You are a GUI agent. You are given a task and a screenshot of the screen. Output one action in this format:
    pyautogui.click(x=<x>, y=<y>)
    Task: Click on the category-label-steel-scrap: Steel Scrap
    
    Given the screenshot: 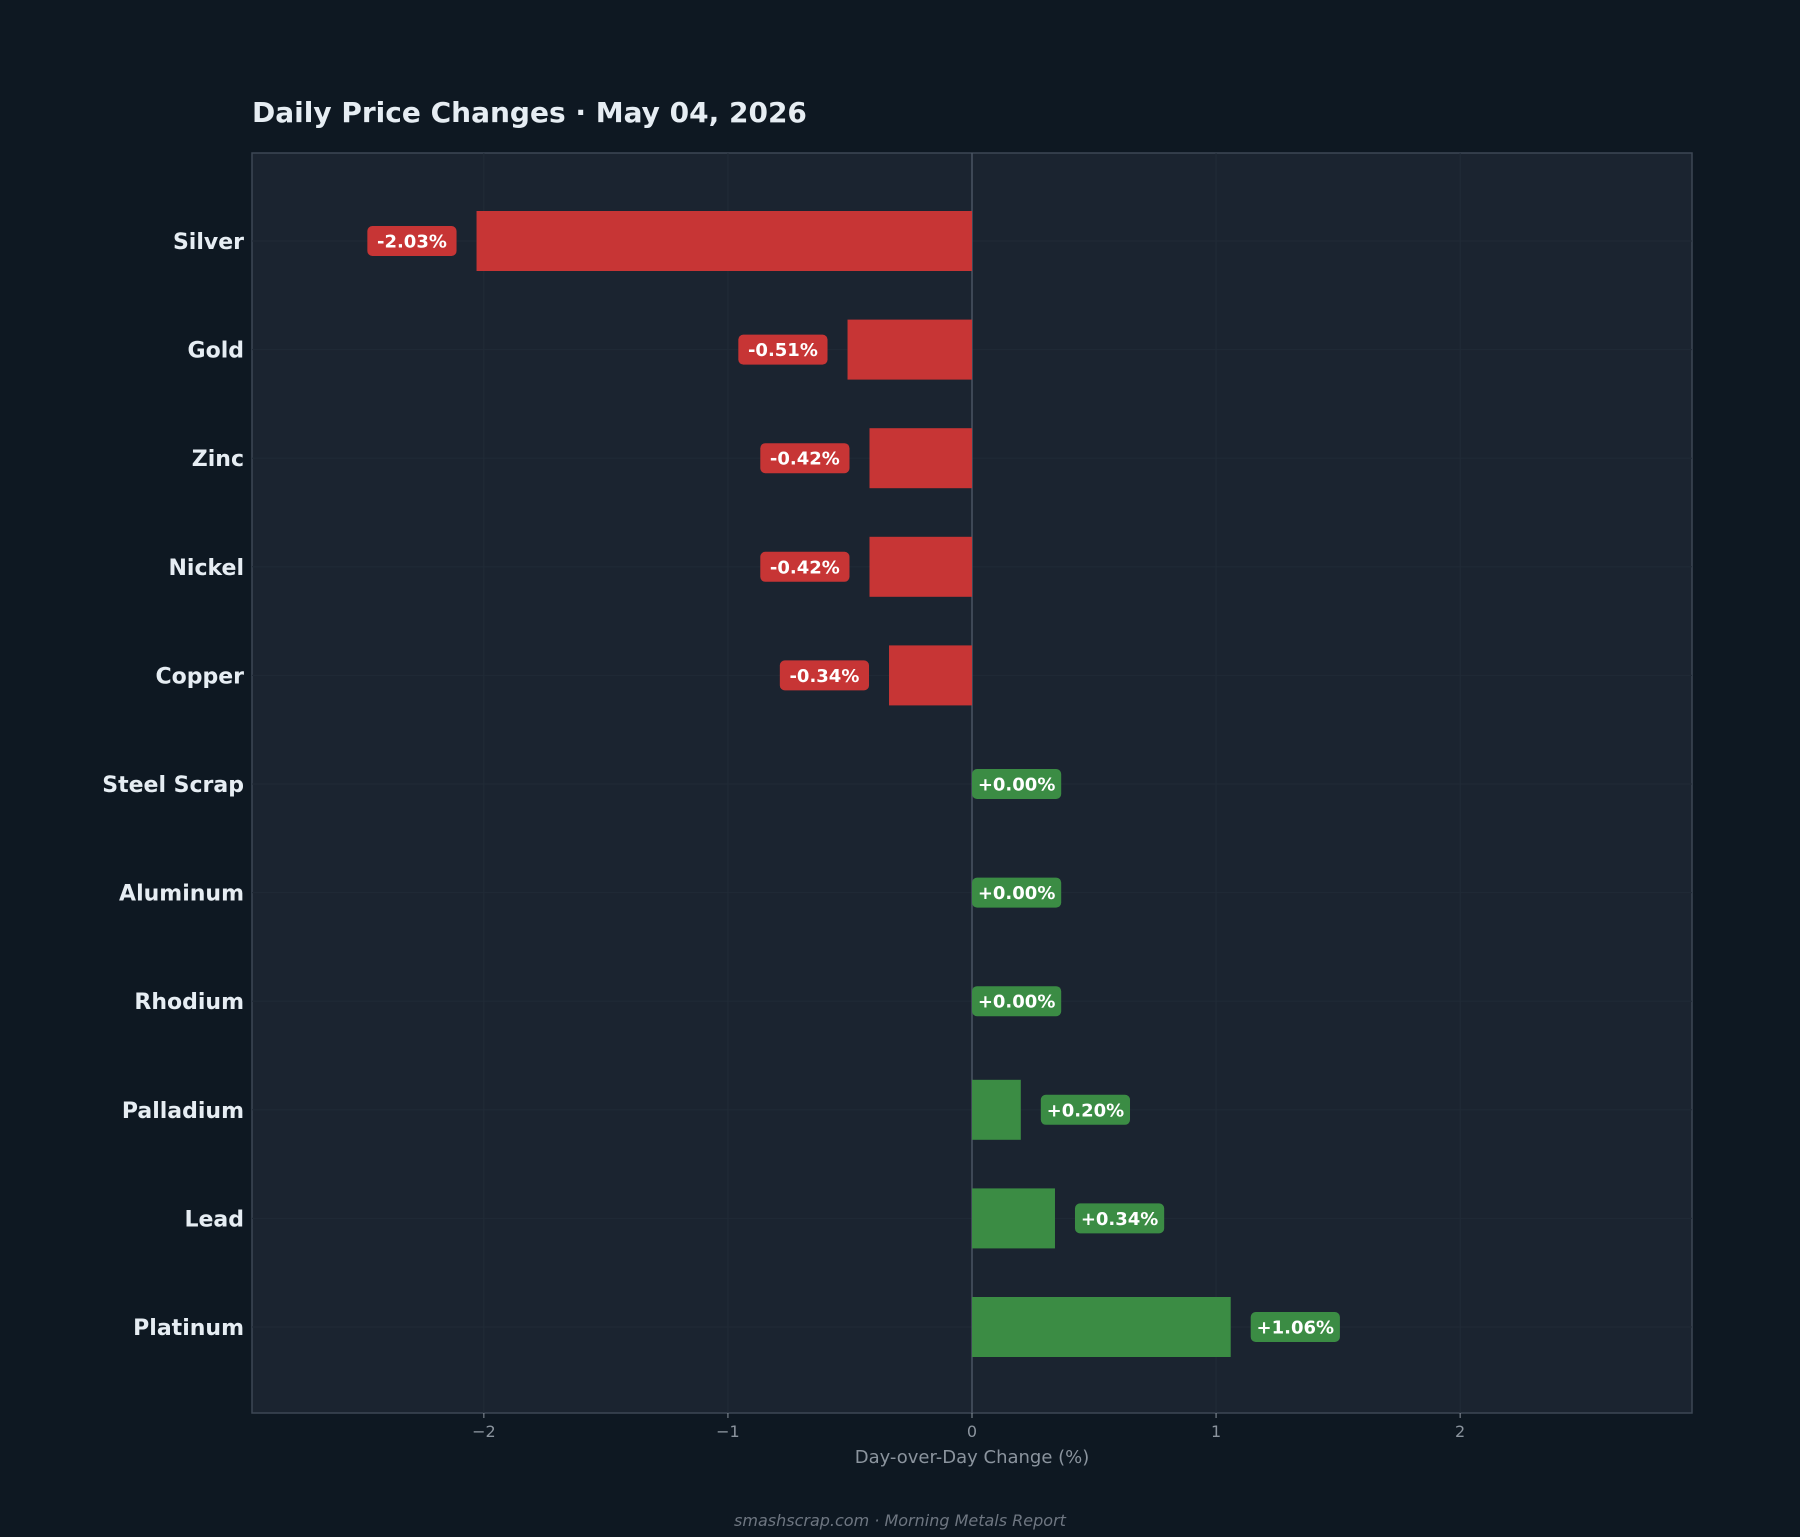 What is the action you would take?
    pyautogui.click(x=173, y=785)
    